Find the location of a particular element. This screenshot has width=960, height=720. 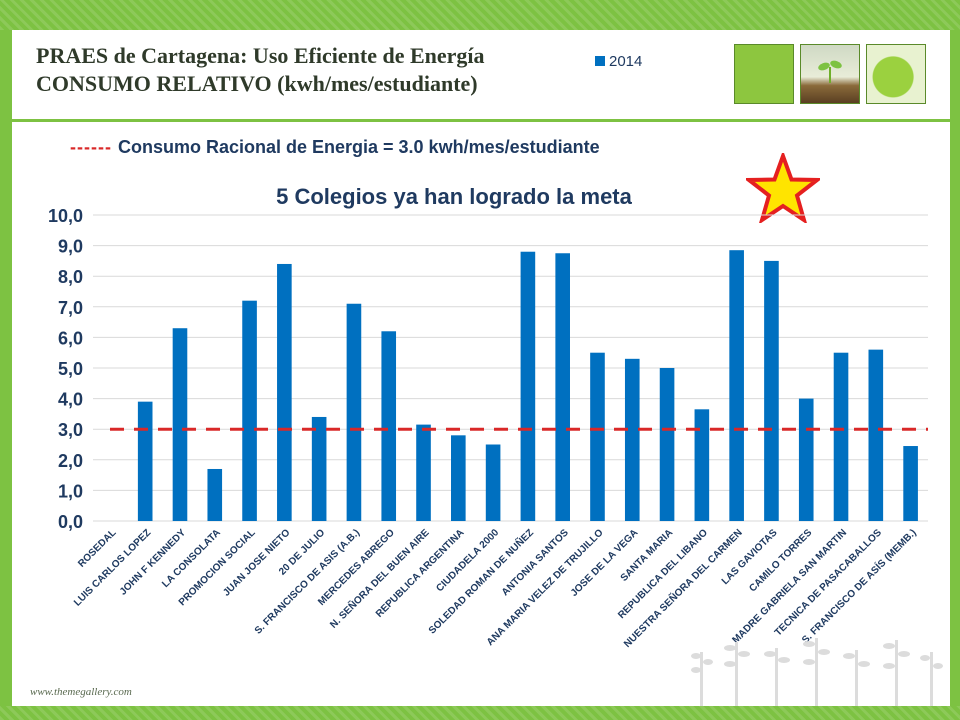

y-tick-label: 1,0 is located at coordinates (70, 491).